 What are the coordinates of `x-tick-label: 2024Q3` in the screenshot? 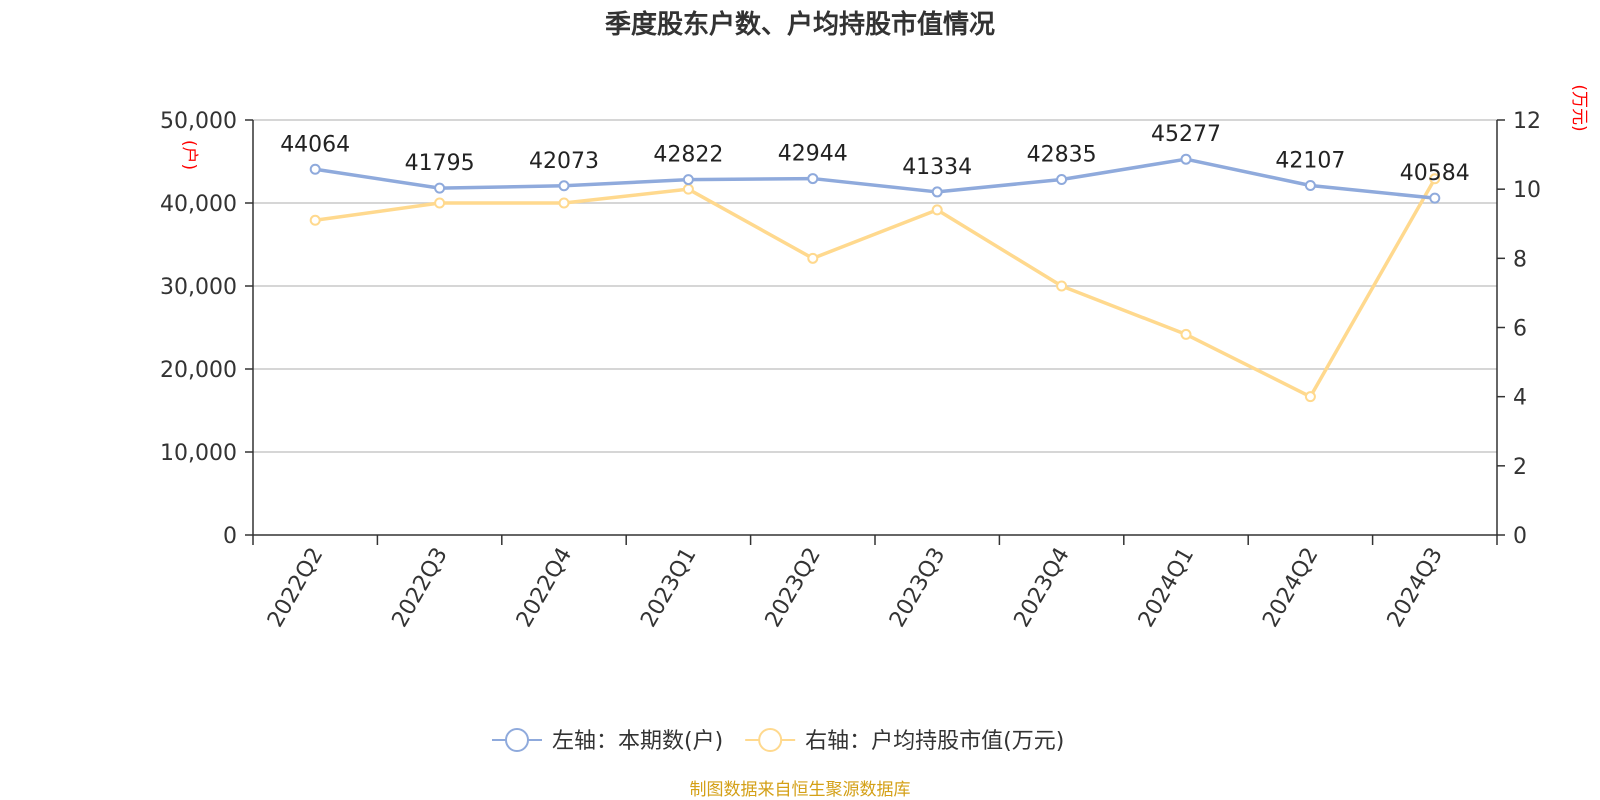 It's located at (1415, 588).